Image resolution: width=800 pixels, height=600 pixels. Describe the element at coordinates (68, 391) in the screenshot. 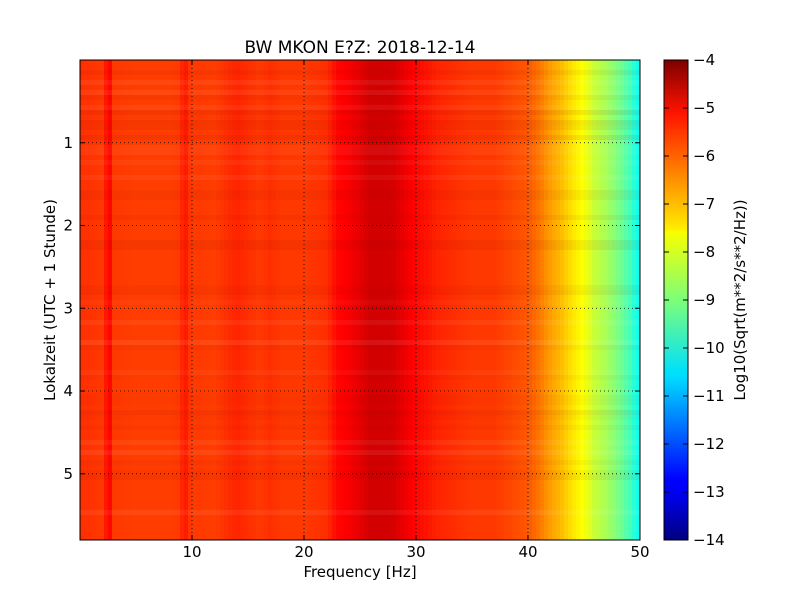

I see `y-tick-label: 4` at that location.